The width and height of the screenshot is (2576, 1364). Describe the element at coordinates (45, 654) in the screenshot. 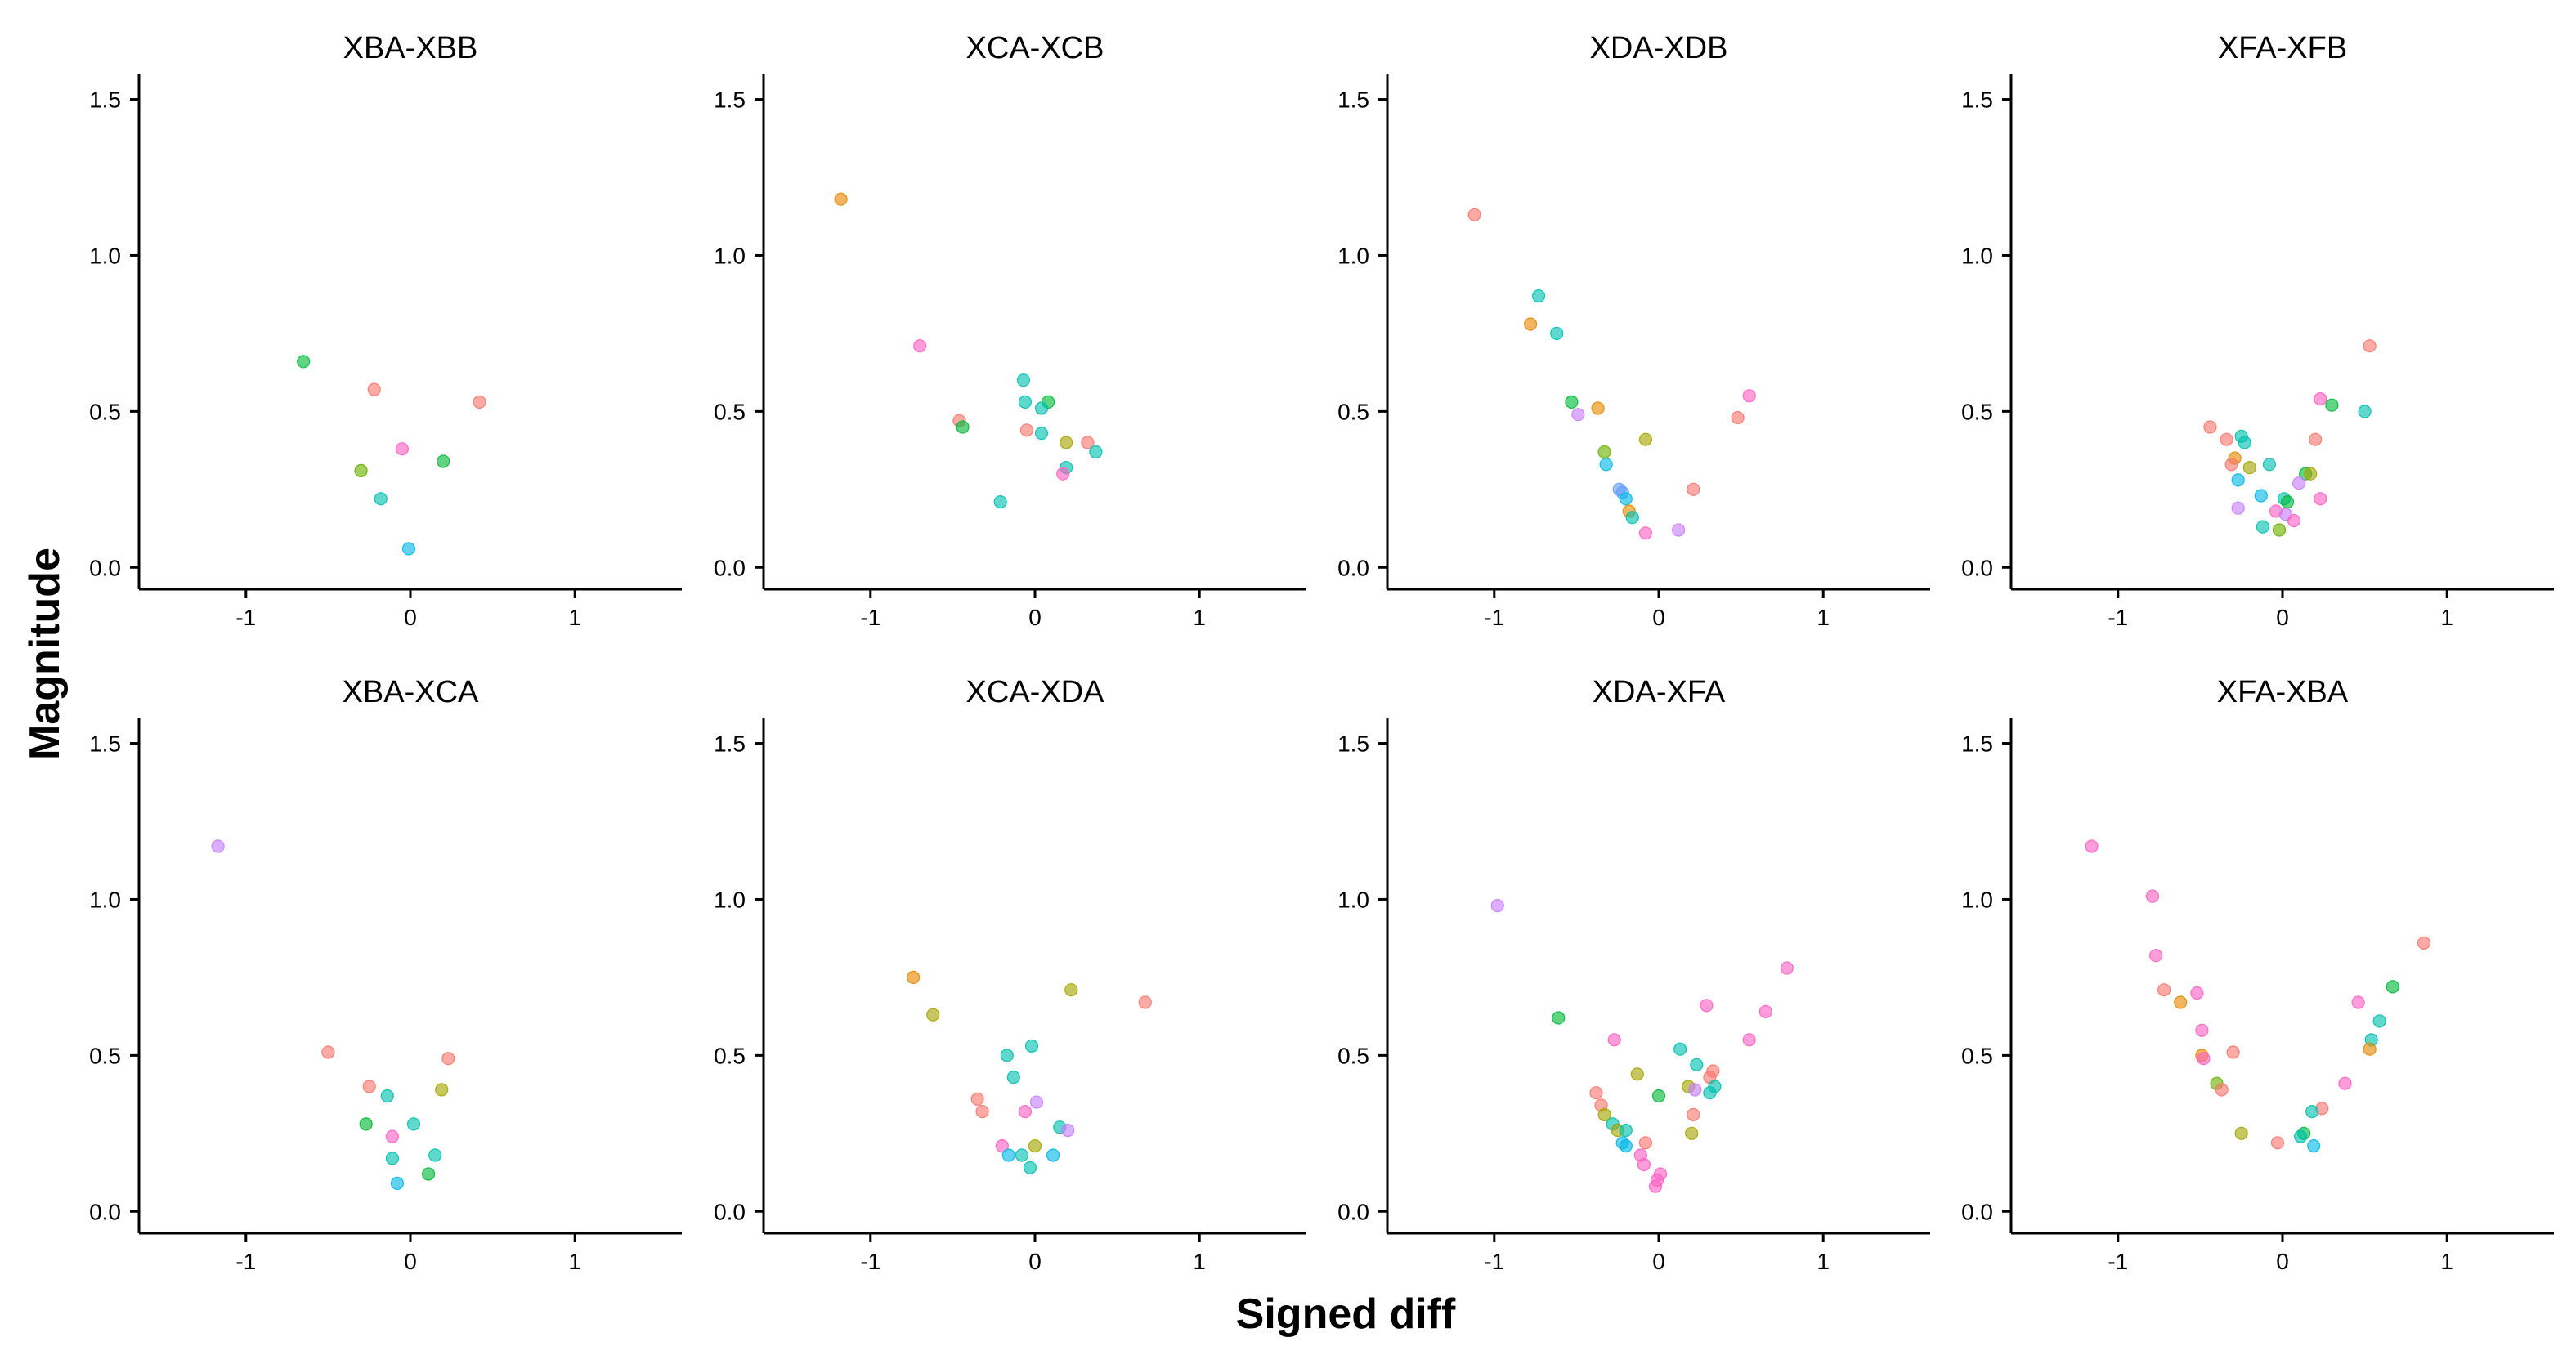

I see `y-axis-title: Magnitude` at that location.